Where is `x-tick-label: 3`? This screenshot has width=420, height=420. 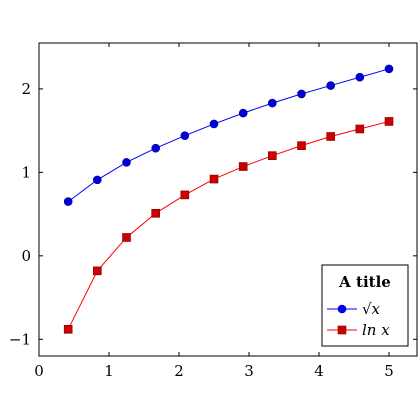 x-tick-label: 3 is located at coordinates (249, 371).